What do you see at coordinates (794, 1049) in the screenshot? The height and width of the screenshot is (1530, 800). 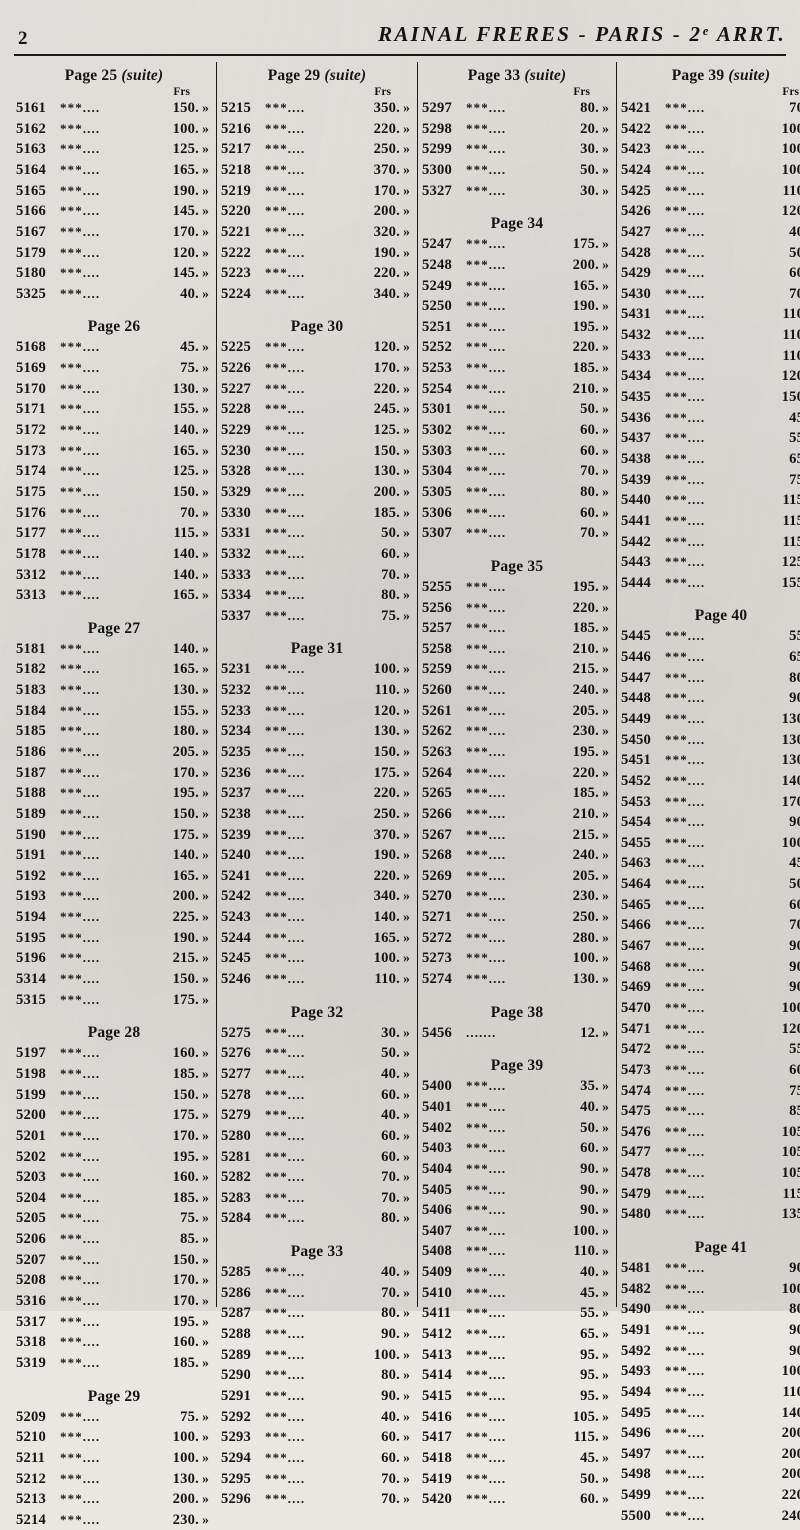 I see `price-value: 55.` at bounding box center [794, 1049].